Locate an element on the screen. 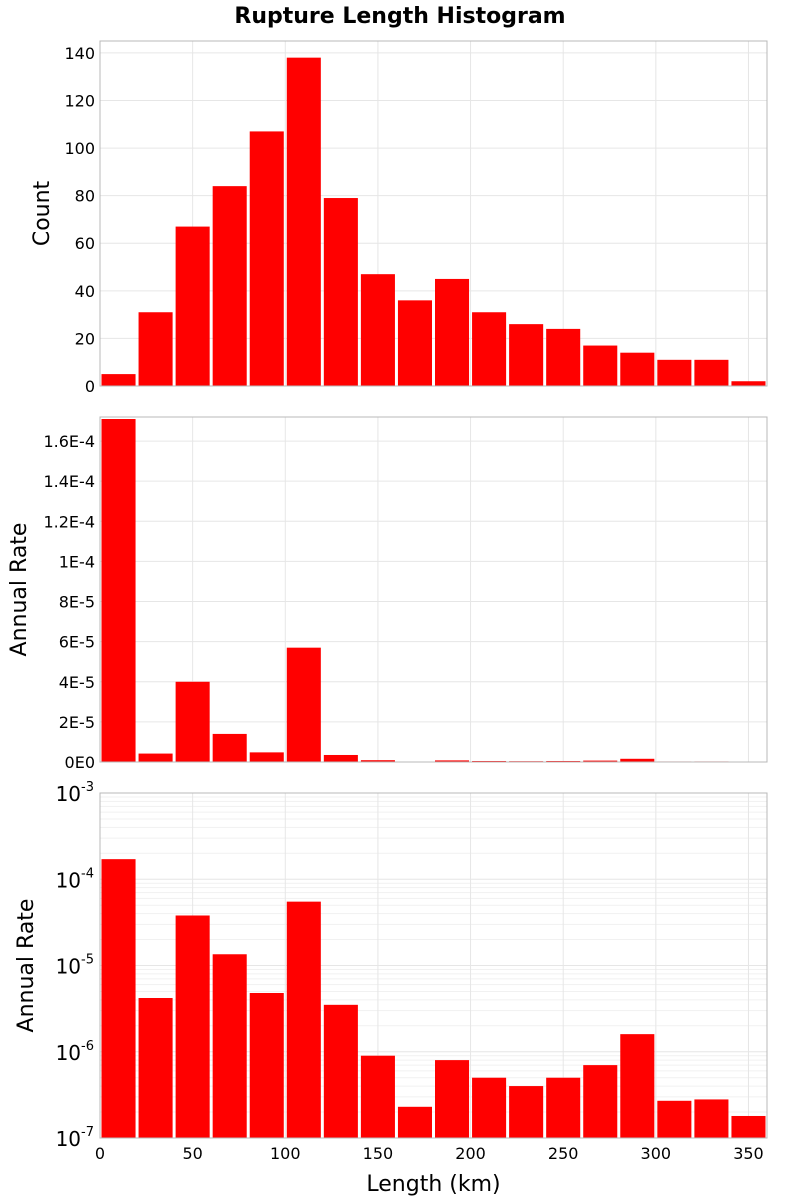 The image size is (800, 1200). y-tick-label: 2E-5 is located at coordinates (77, 722).